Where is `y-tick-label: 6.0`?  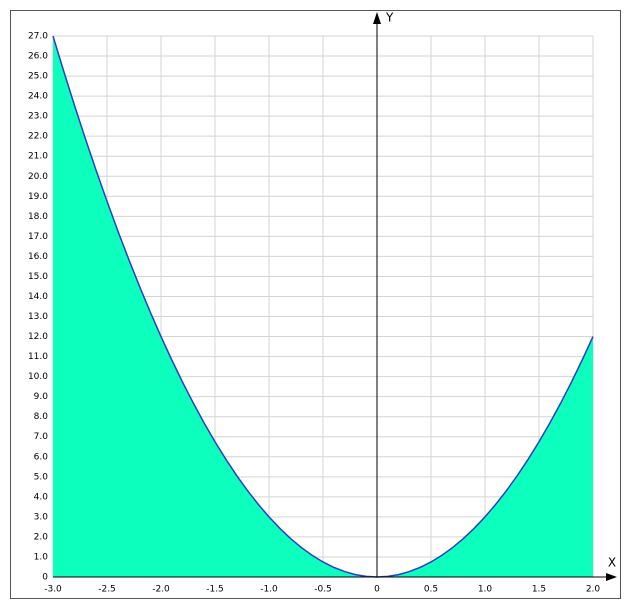
y-tick-label: 6.0 is located at coordinates (41, 457).